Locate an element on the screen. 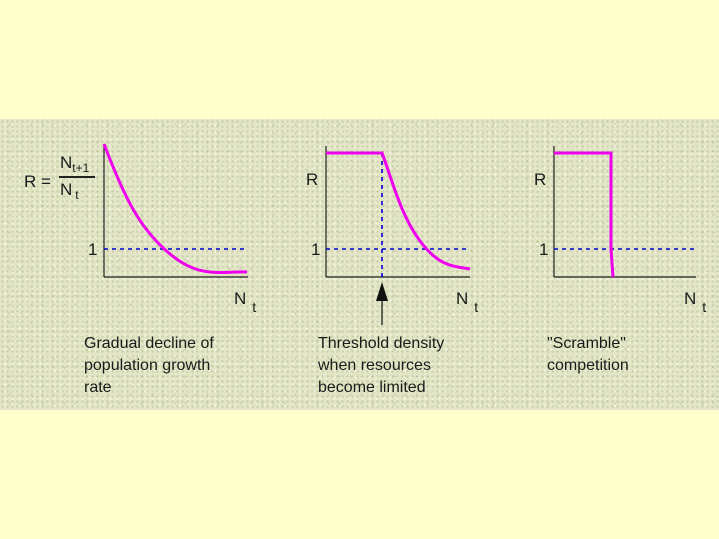 This screenshot has width=719, height=539. panel-2-caption-line-2: when resources is located at coordinates (374, 365).